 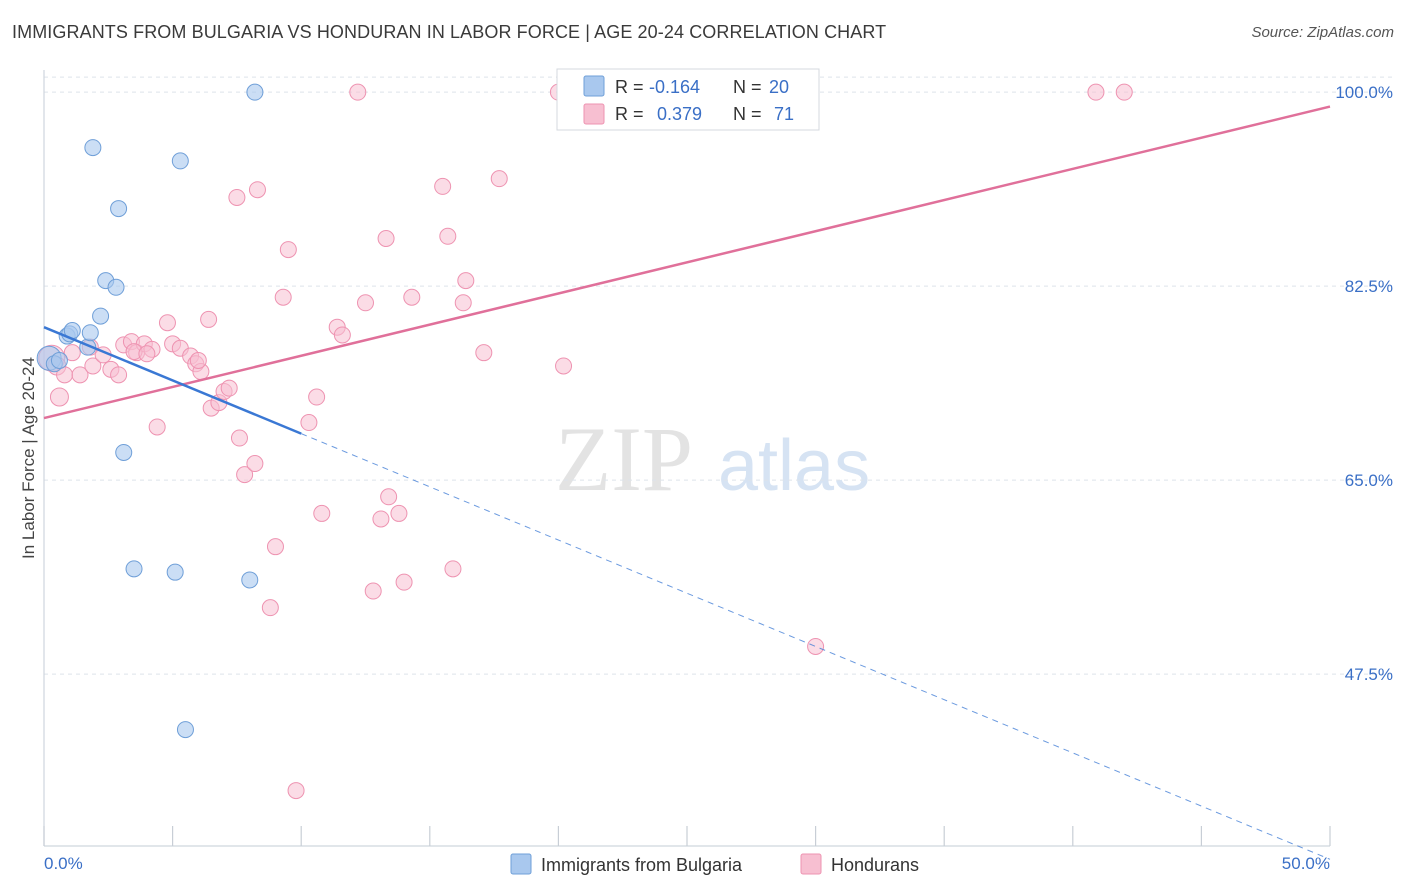 I want to click on series-legend: Immigrants from Bulgaria Hondurans, so click(x=714, y=864).